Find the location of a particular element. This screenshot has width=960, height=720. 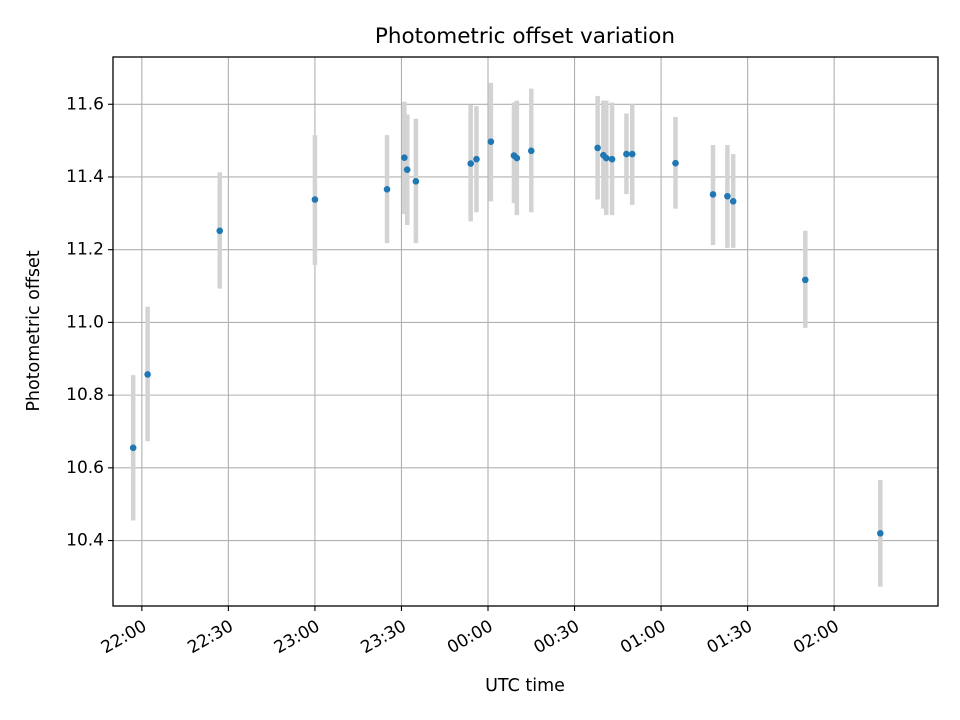

y-tick-label: 11.0 is located at coordinates (85, 322).